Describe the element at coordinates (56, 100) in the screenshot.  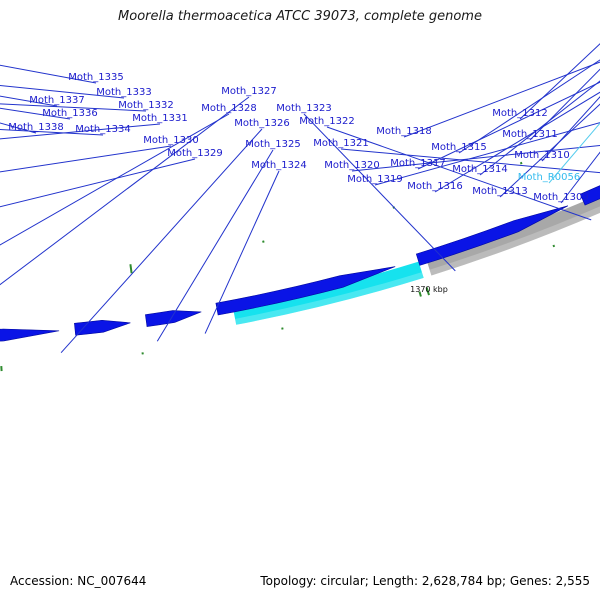
I see `gene-label: Moth_1337` at that location.